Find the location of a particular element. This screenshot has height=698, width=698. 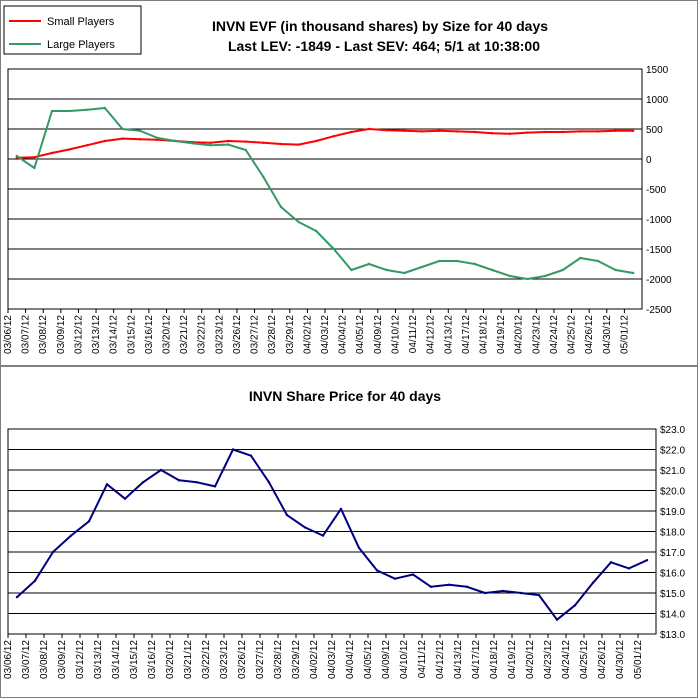

y-tick-label: $23.0 is located at coordinates (672, 430).